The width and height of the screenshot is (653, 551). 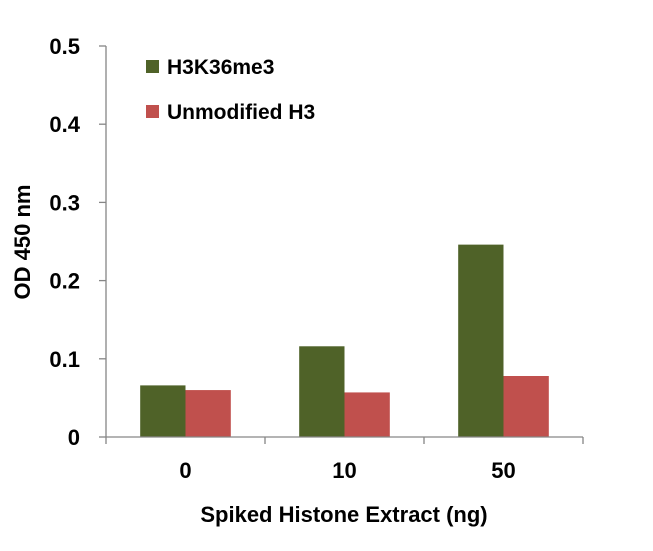 I want to click on y-tick-label: 0.5, so click(x=64, y=46).